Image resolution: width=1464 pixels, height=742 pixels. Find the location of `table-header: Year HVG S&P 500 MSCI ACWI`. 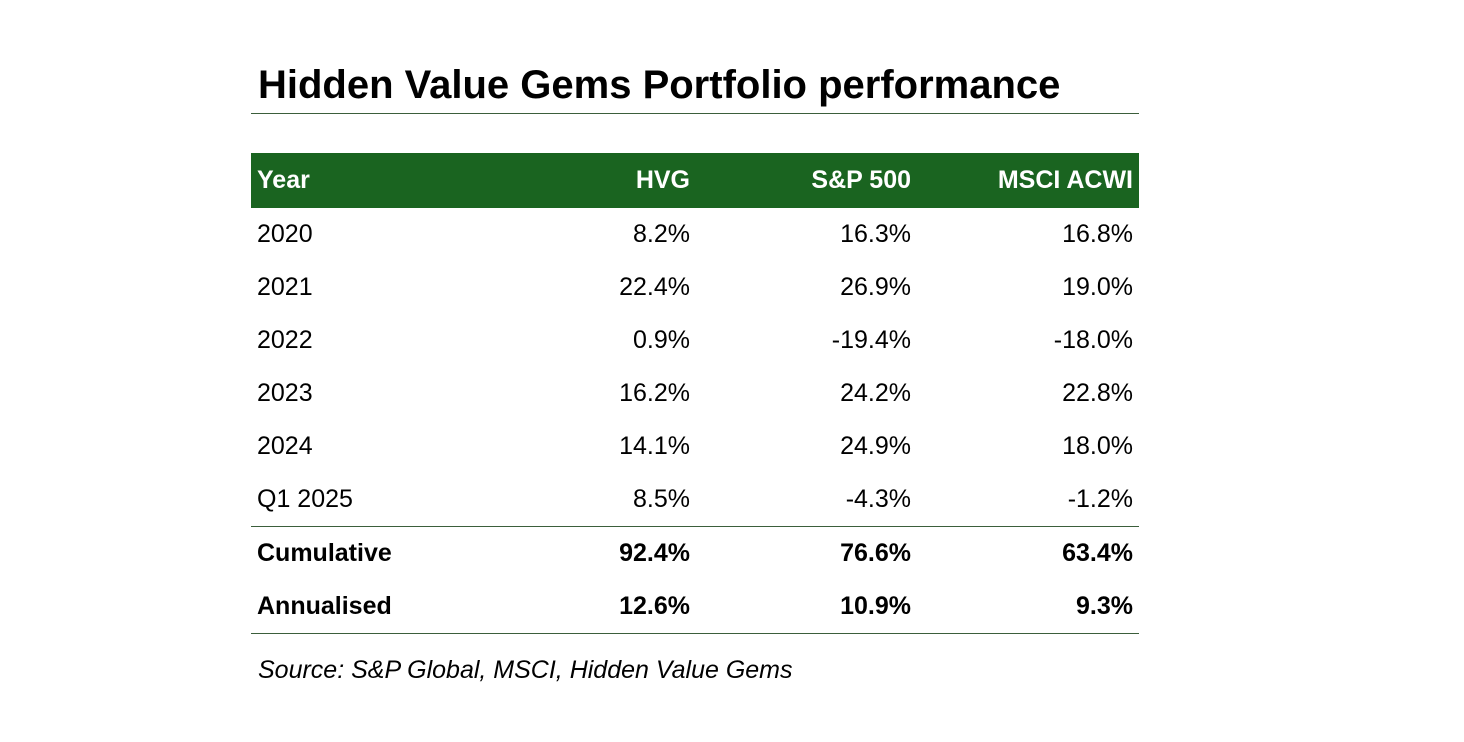

table-header: Year HVG S&P 500 MSCI ACWI is located at coordinates (695, 180).